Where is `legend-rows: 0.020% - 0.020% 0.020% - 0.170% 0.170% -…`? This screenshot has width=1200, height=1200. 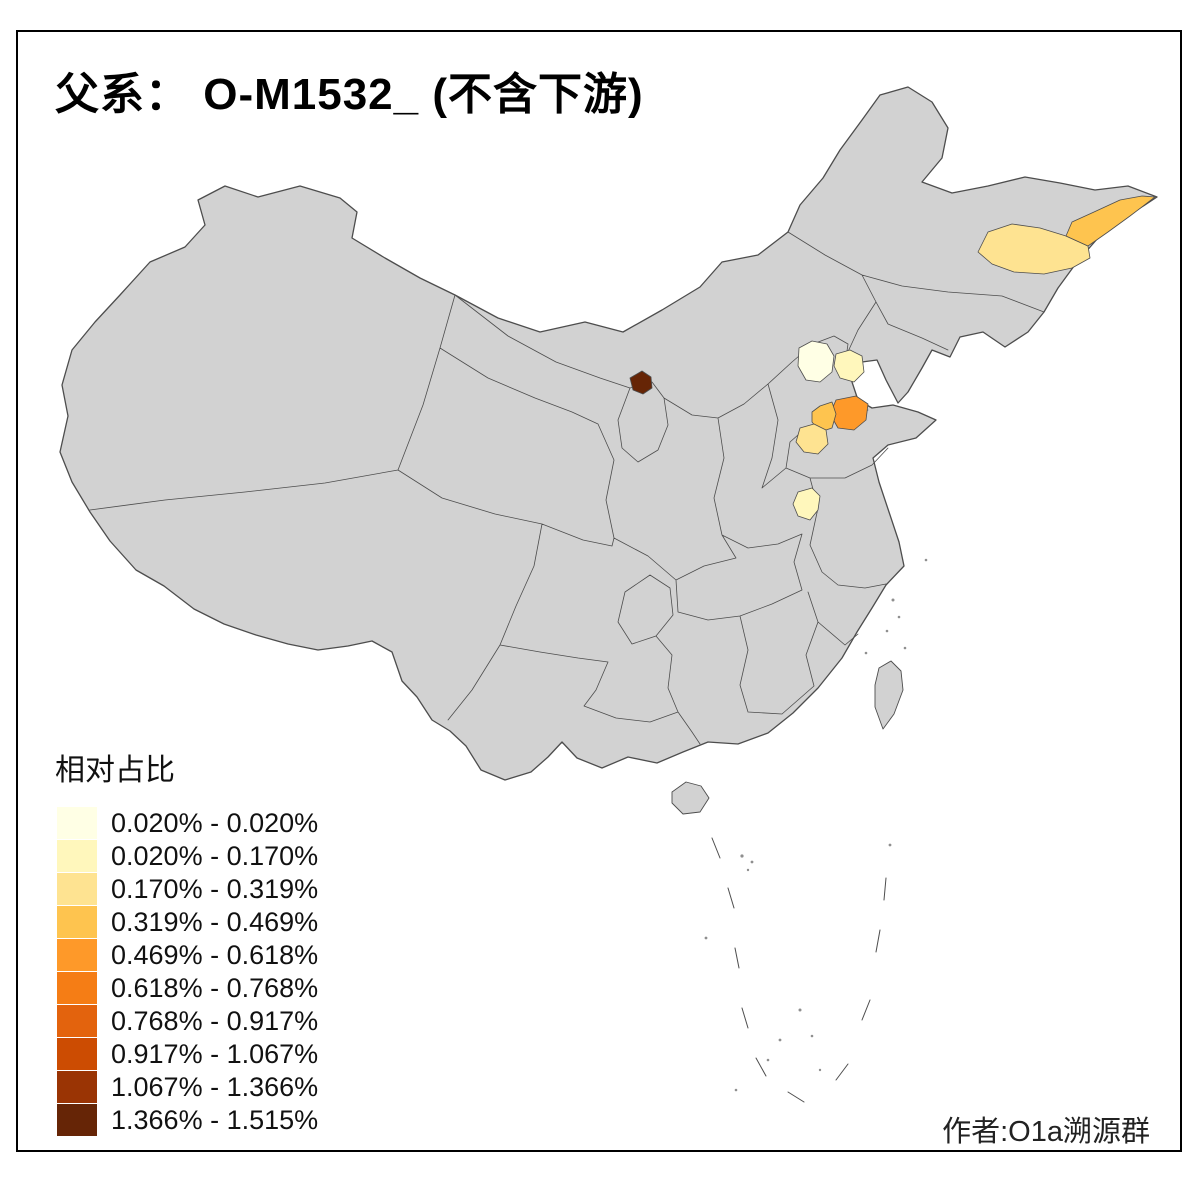
legend-rows: 0.020% - 0.020% 0.020% - 0.170% 0.170% -… is located at coordinates (187, 972).